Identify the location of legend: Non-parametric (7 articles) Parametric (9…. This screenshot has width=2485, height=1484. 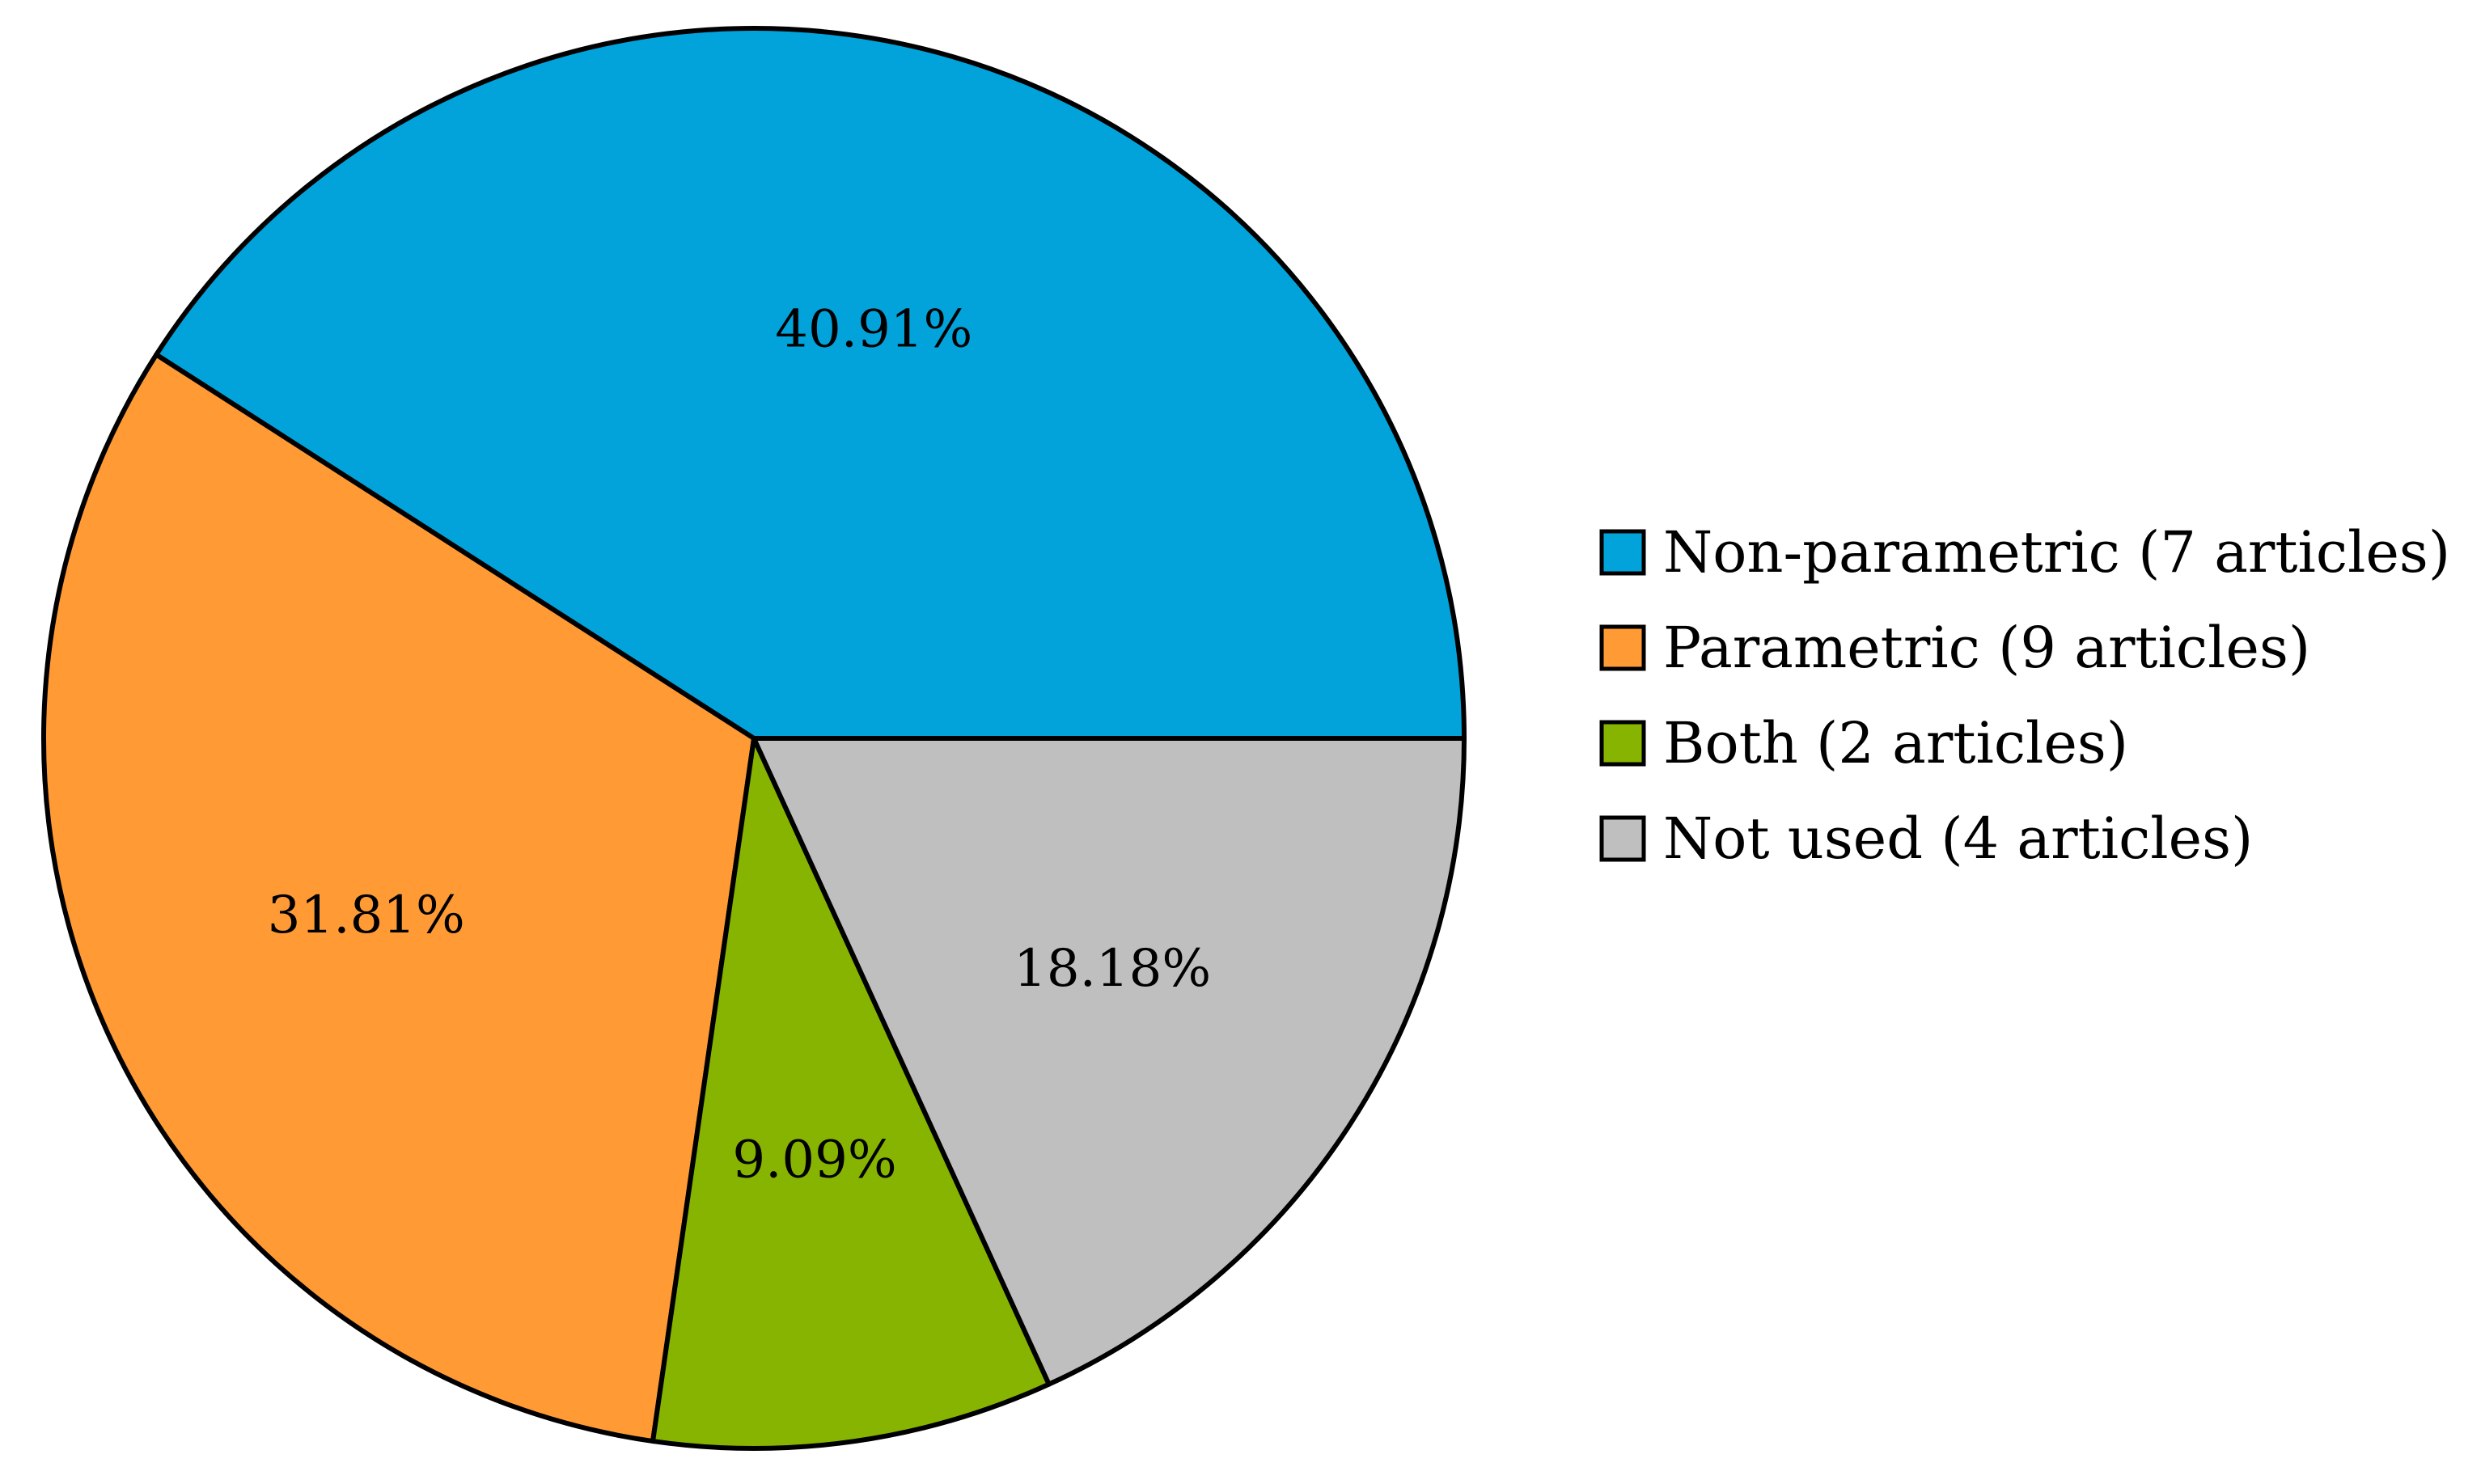
(2024, 695).